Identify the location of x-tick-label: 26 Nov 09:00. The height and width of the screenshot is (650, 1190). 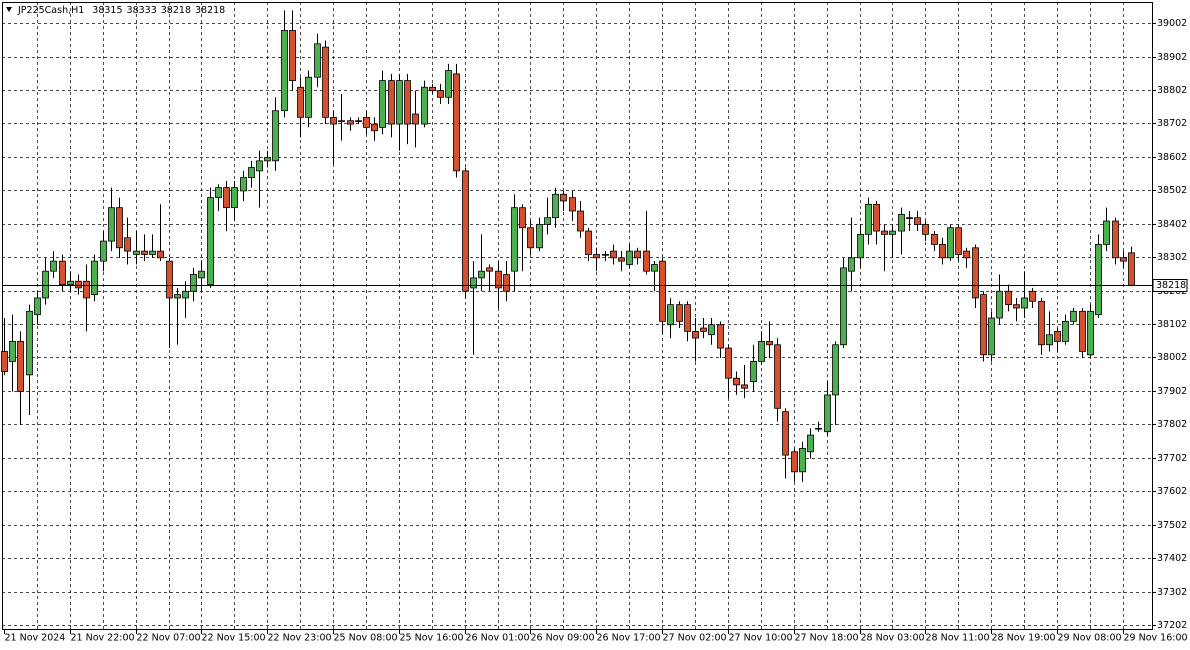
(563, 638).